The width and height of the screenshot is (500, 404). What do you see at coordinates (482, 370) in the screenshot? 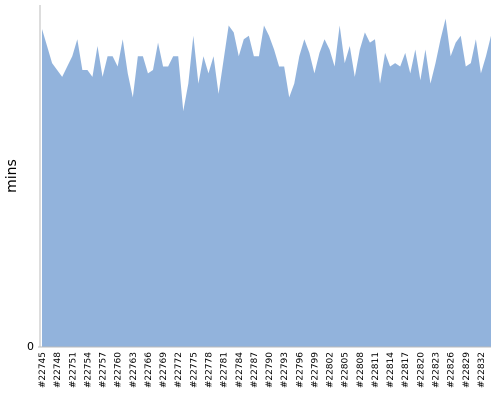
I see `x-tick-label: #22832` at bounding box center [482, 370].